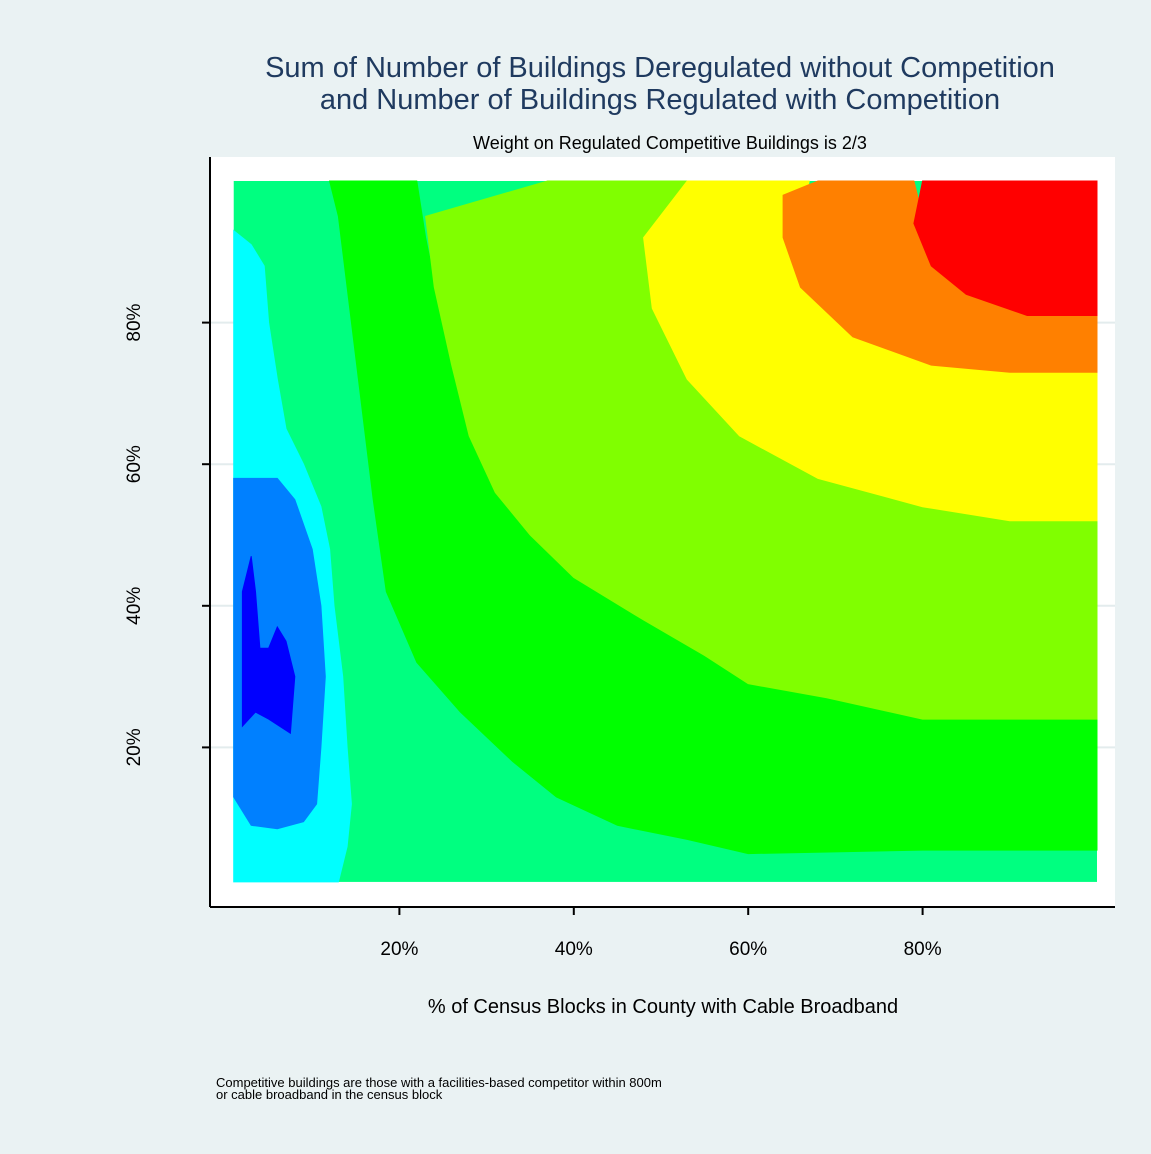  I want to click on x-tick-label: 20%, so click(399, 949).